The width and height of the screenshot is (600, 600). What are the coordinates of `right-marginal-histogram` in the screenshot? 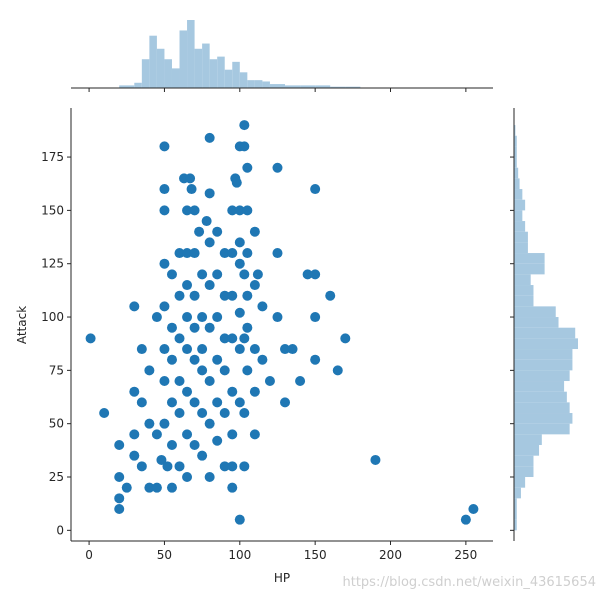 It's located at (544, 324).